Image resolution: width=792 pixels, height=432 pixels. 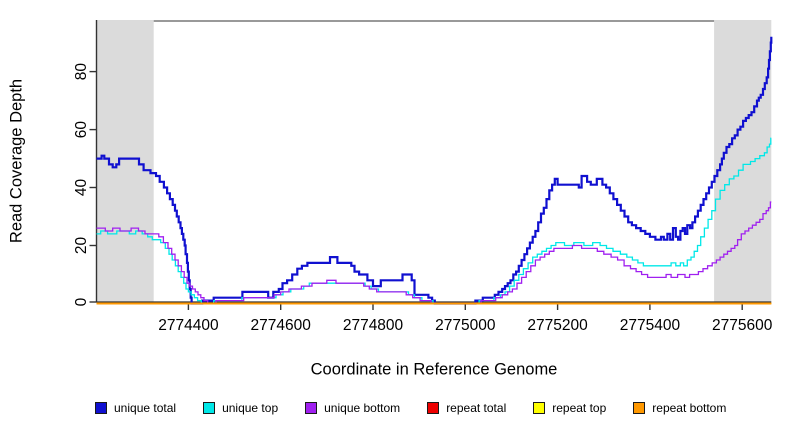 What do you see at coordinates (639, 408) in the screenshot?
I see `legend-swatch-repeat-bottom` at bounding box center [639, 408].